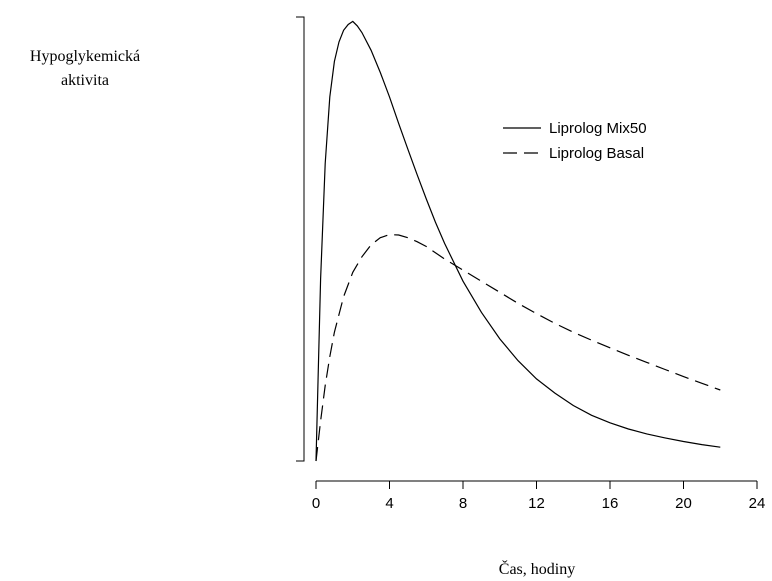 The width and height of the screenshot is (772, 581). I want to click on x-tick-label: 24, so click(757, 503).